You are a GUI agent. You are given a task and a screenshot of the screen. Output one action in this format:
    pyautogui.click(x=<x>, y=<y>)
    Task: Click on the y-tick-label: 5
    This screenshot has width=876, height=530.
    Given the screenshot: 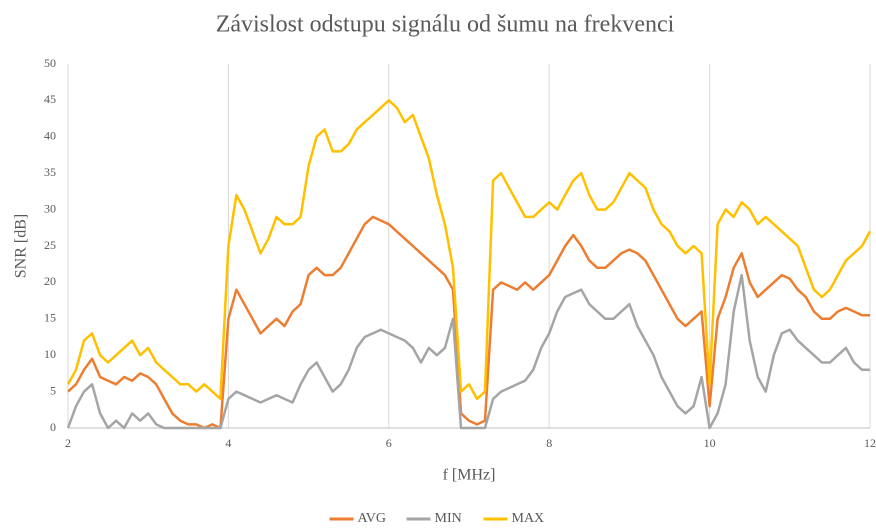 What is the action you would take?
    pyautogui.click(x=53, y=390)
    